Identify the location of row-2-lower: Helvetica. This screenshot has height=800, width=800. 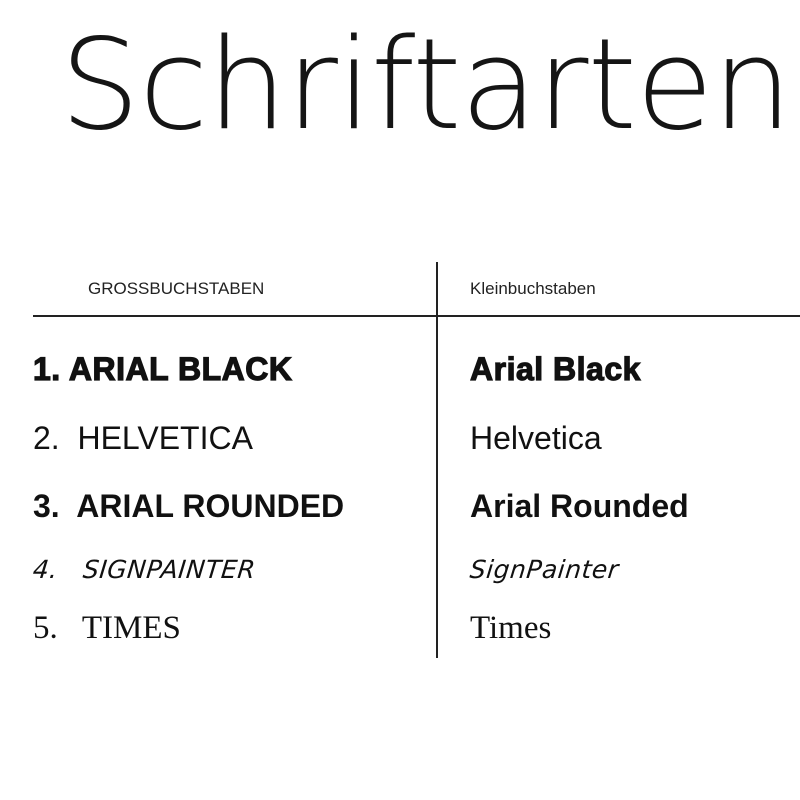
(536, 438).